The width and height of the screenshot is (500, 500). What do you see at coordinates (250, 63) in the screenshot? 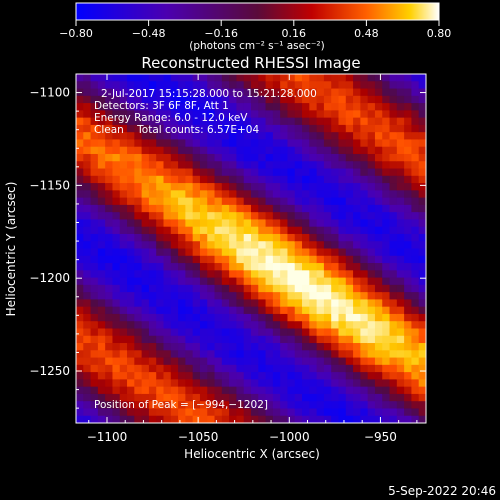
I see `chart-title: Reconstructed RHESSI Image` at bounding box center [250, 63].